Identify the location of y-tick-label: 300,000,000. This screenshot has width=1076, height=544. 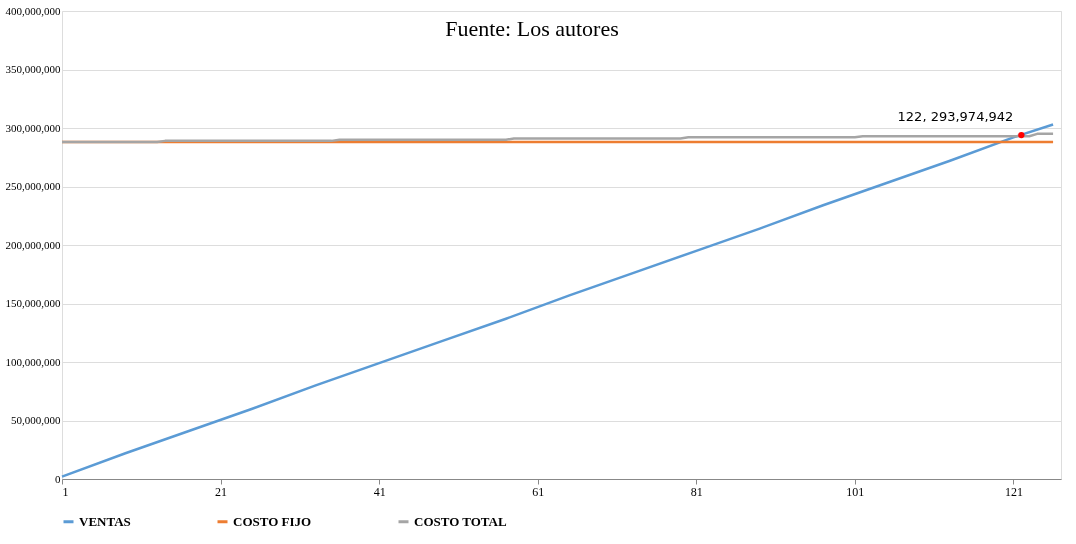
(33, 127).